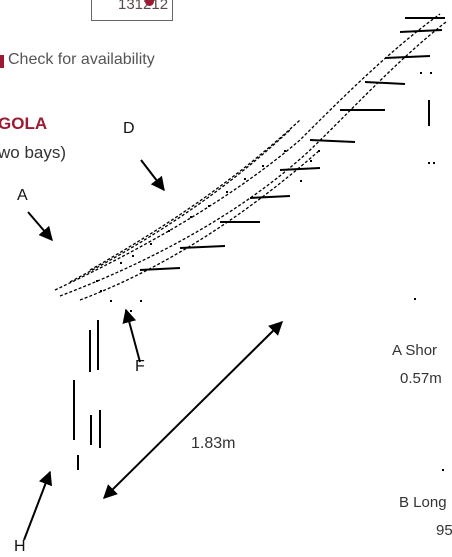  I want to click on arrow-f, so click(131, 335).